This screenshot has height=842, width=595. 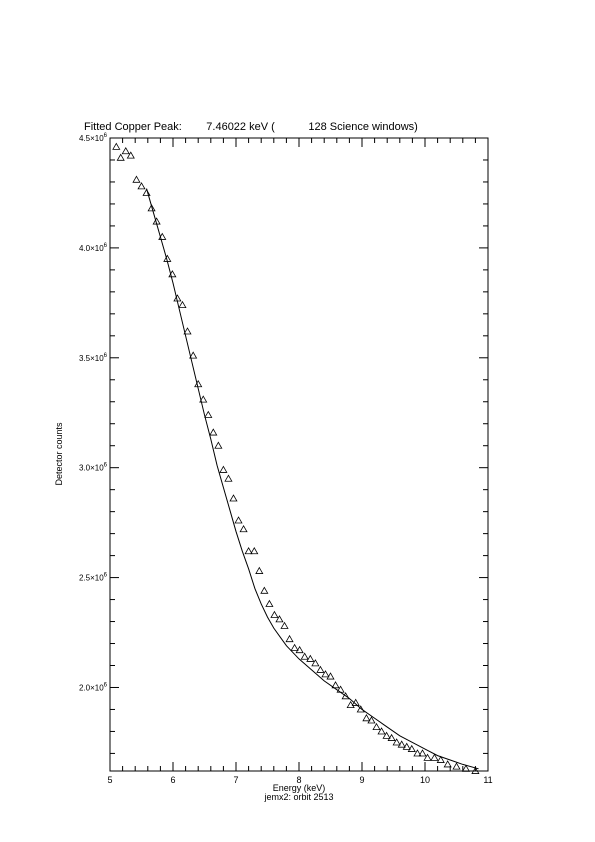 What do you see at coordinates (487, 780) in the screenshot?
I see `x-tick-label: 11` at bounding box center [487, 780].